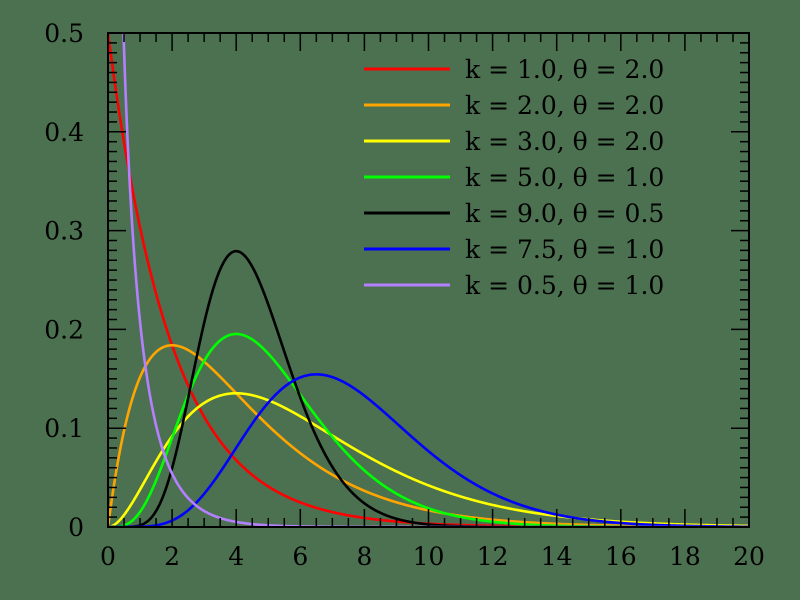 The width and height of the screenshot is (800, 600). I want to click on legend-label: k = 1.0, θ = 2.0, so click(564, 69).